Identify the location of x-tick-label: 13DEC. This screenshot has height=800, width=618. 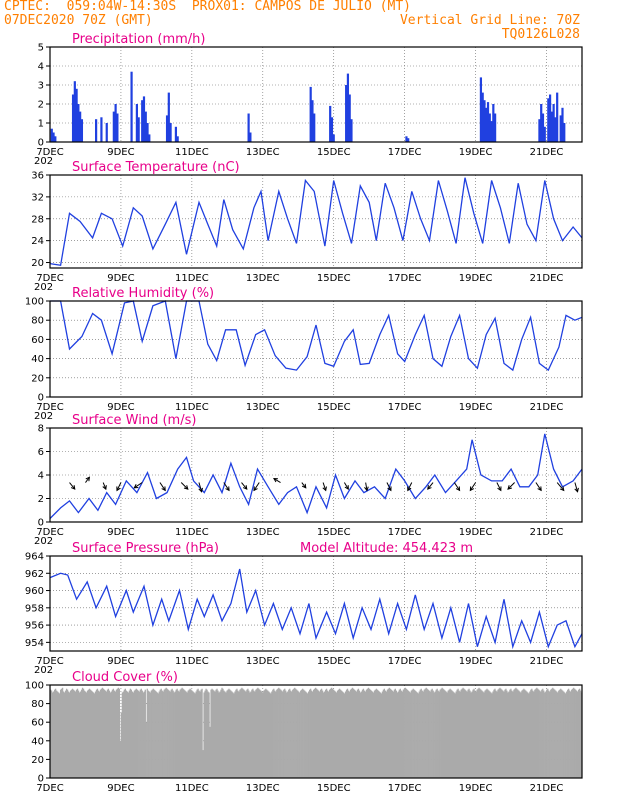
(263, 152).